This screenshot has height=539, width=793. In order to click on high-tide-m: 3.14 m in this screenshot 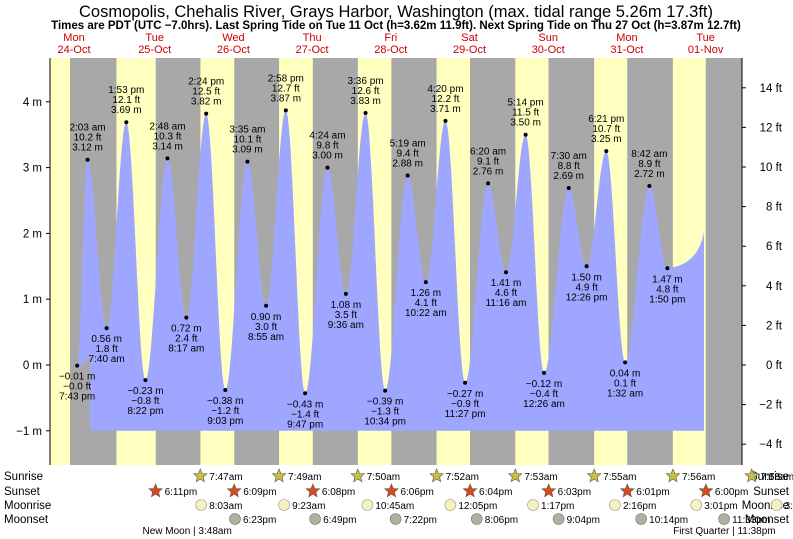, I will do `click(167, 146)`.